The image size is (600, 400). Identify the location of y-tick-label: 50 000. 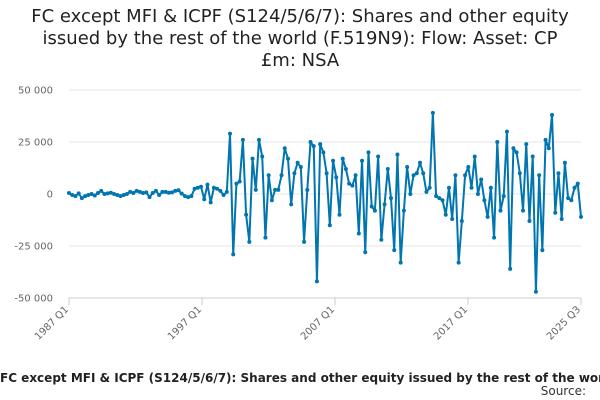
(35, 91).